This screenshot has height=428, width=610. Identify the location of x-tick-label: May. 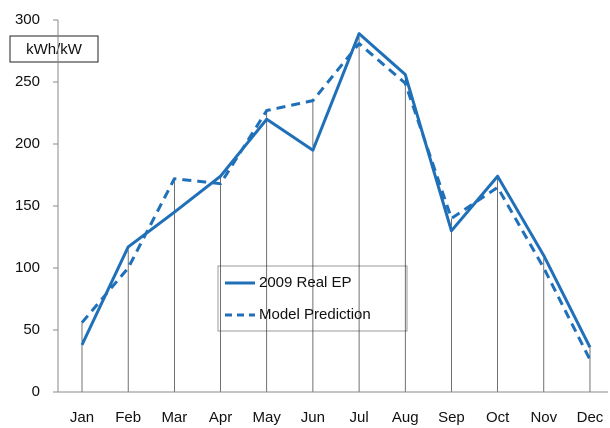
(267, 417).